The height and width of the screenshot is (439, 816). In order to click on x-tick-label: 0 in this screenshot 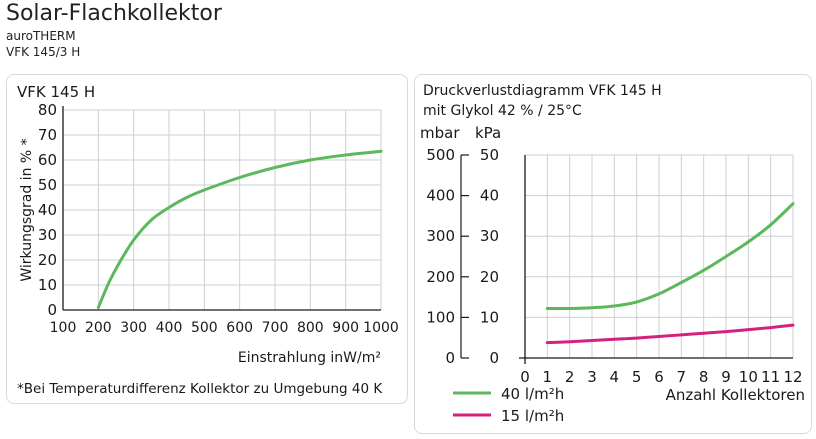, I will do `click(525, 377)`.